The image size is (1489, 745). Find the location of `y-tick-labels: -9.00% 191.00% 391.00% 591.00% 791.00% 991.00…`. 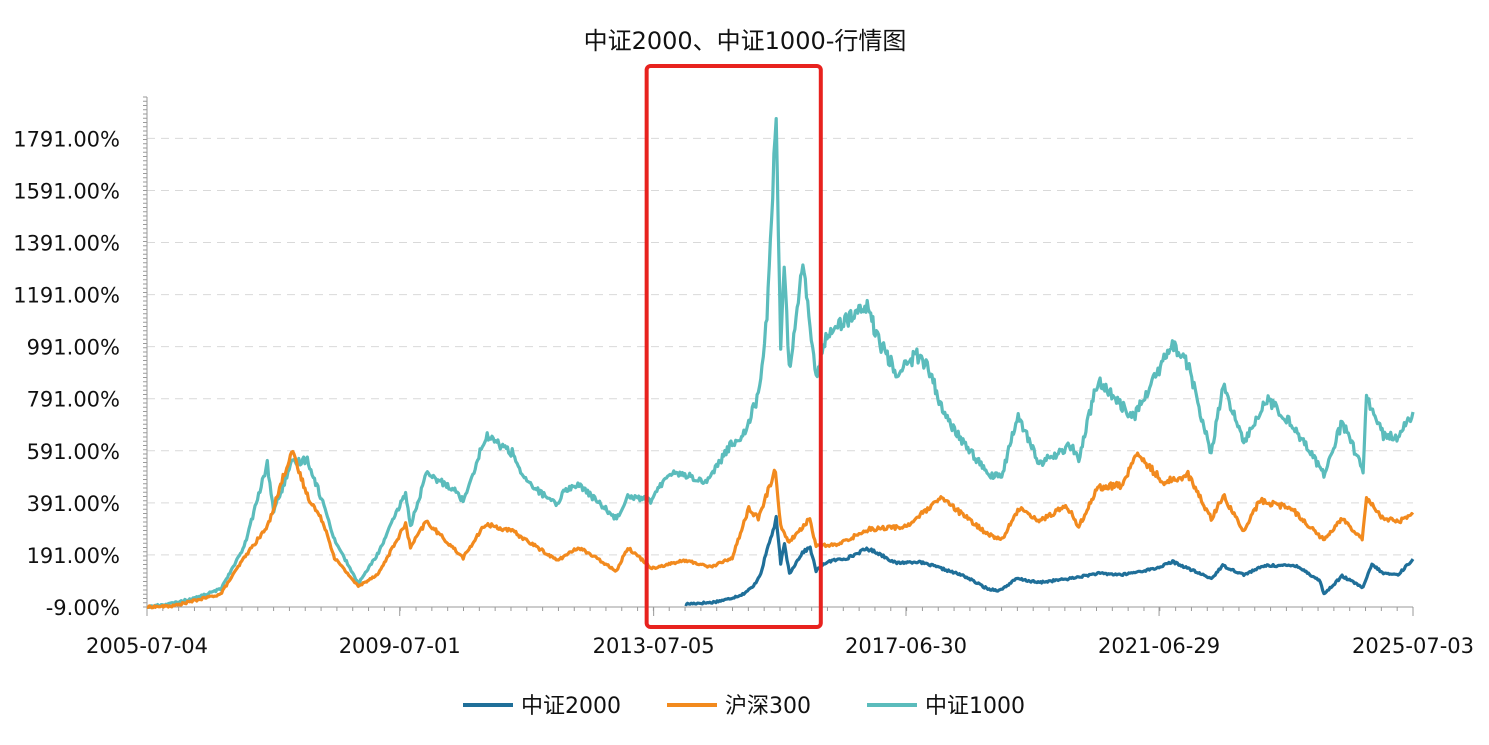

y-tick-labels: -9.00% 191.00% 391.00% 591.00% 791.00% 991.00… is located at coordinates (66, 373).